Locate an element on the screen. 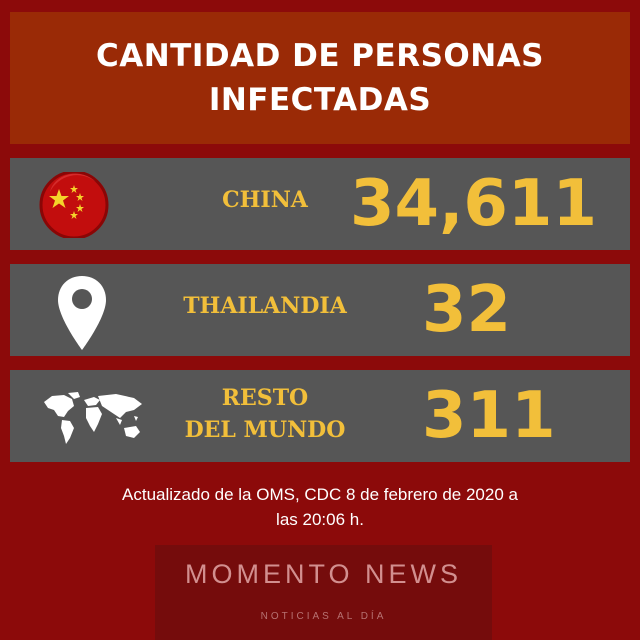  title-line-2: INFECTADAS is located at coordinates (320, 100).